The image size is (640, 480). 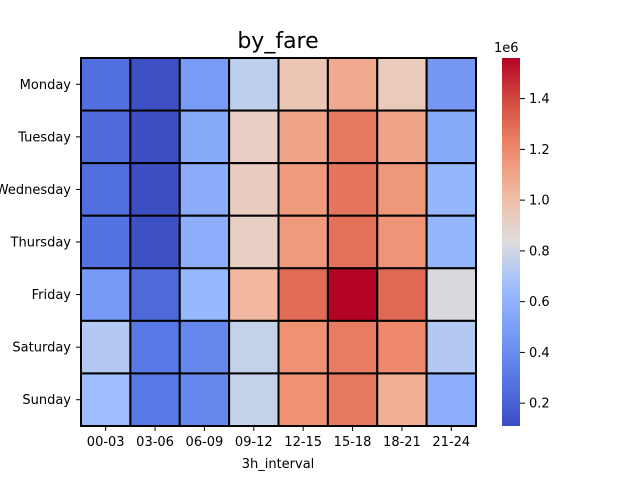 I want to click on colorbar-tick-label: 1.0, so click(x=539, y=201).